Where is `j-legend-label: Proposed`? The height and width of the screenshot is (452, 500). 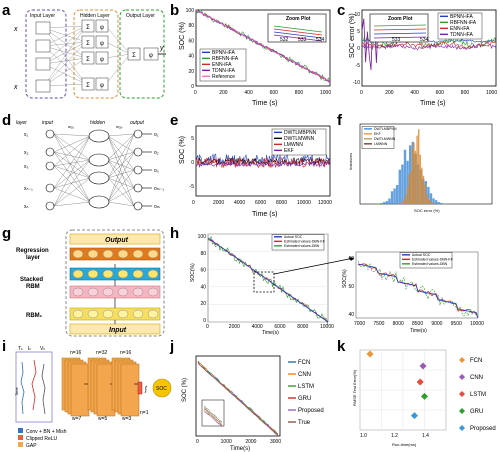
j-legend-label: Proposed is located at coordinates (311, 411).